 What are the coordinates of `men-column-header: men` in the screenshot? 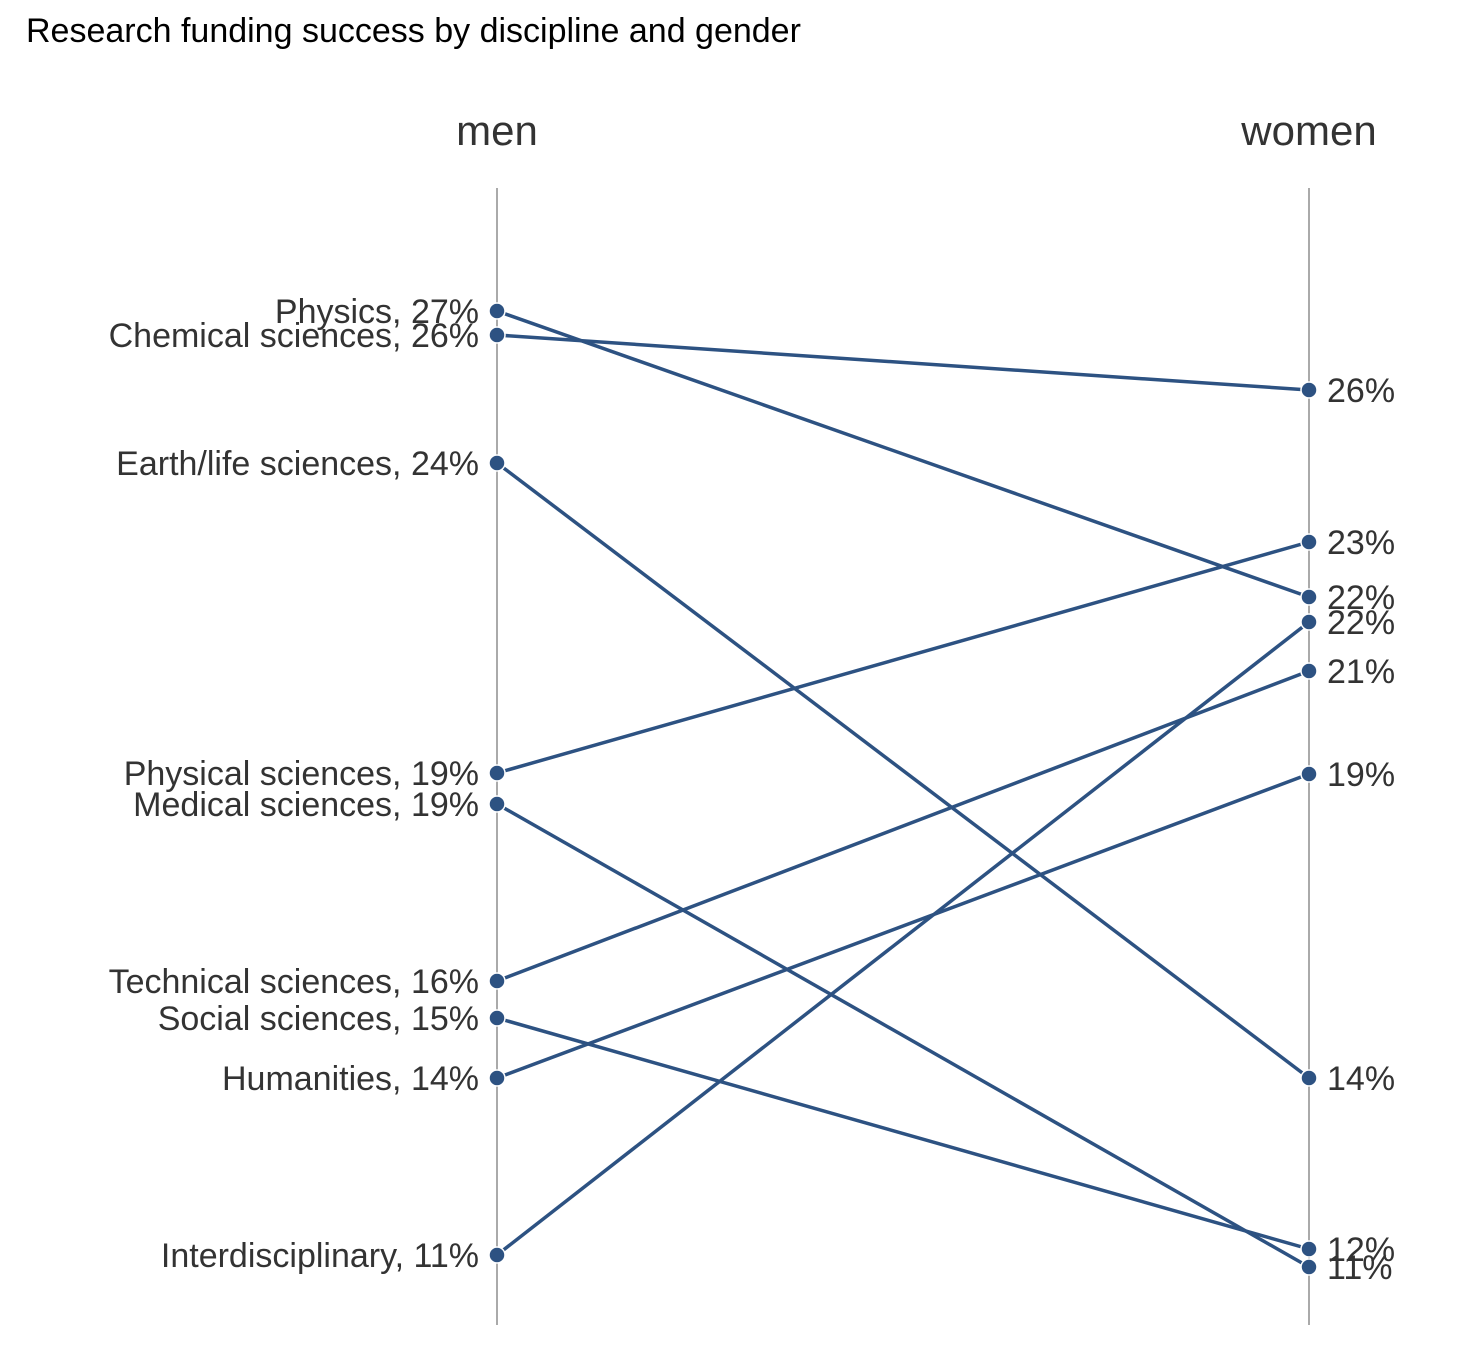 It's located at (497, 130).